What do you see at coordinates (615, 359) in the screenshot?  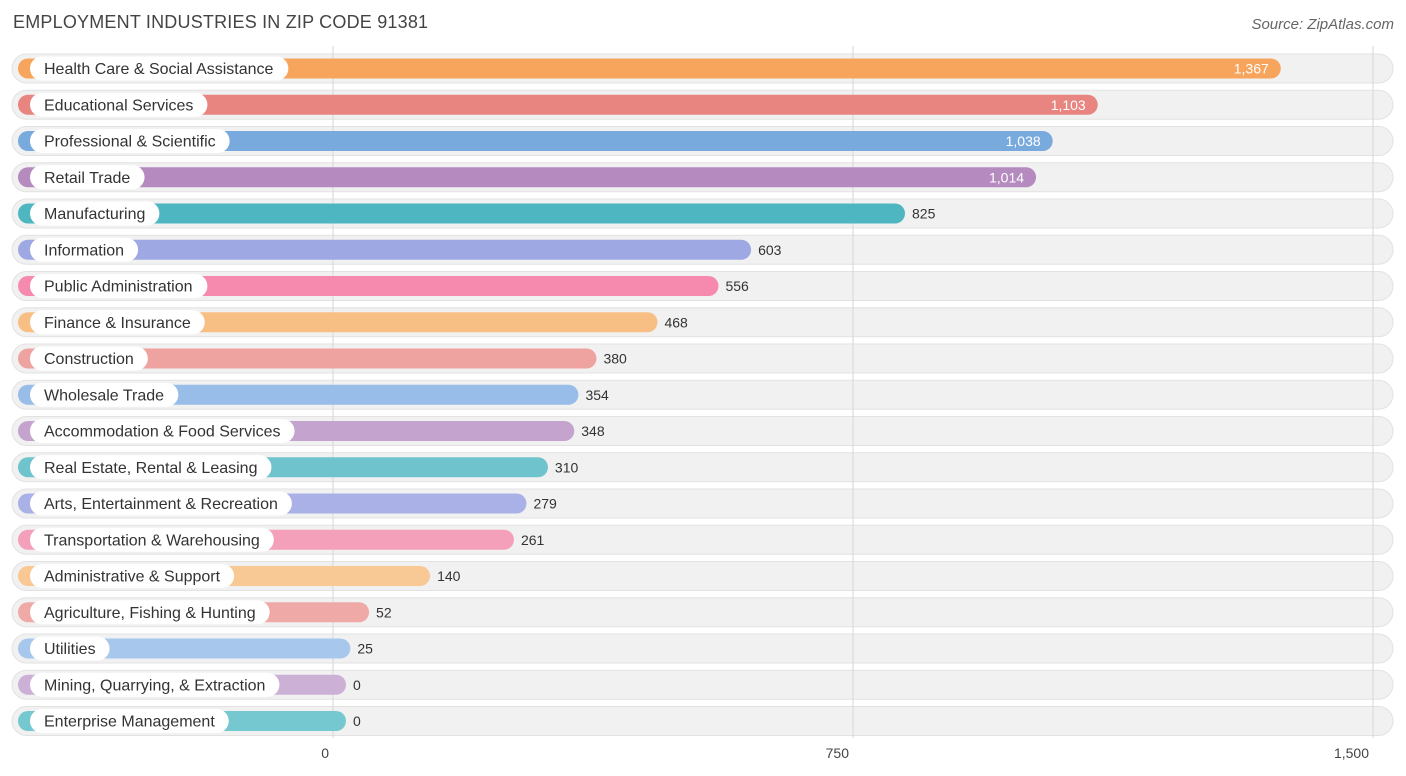 I see `value-label: 380` at bounding box center [615, 359].